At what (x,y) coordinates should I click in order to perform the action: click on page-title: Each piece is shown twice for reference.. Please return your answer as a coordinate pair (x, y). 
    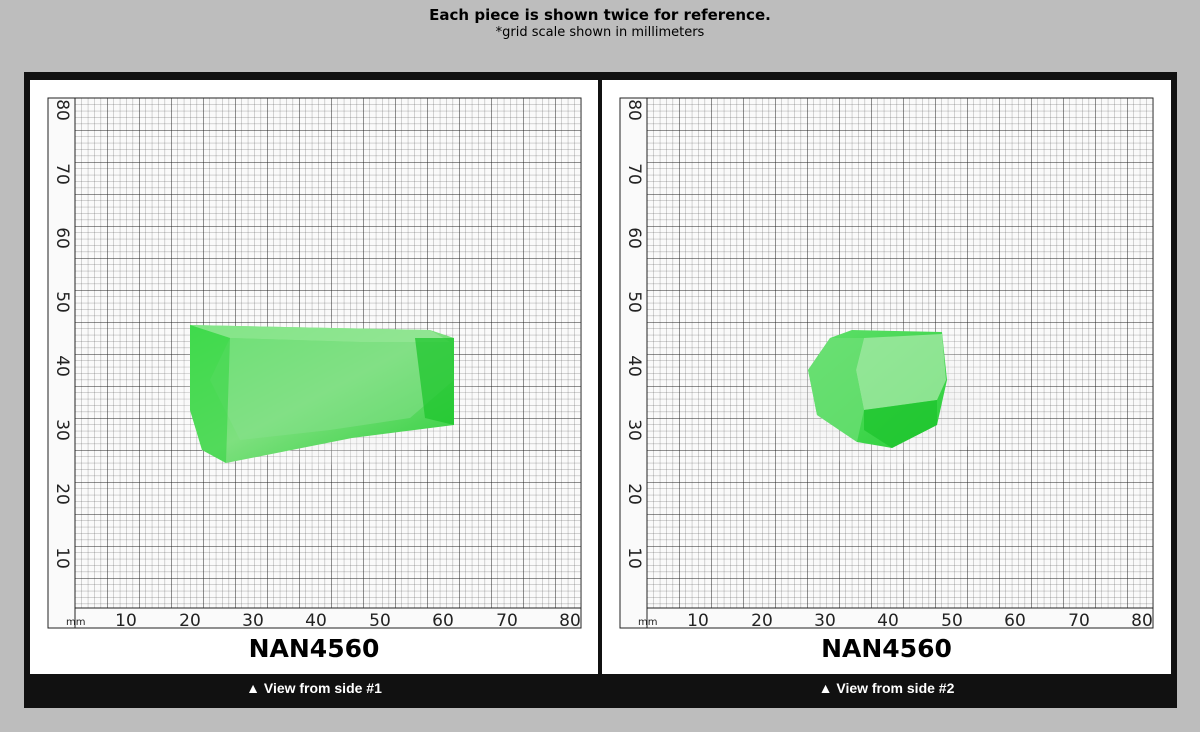
    Looking at the image, I should click on (600, 15).